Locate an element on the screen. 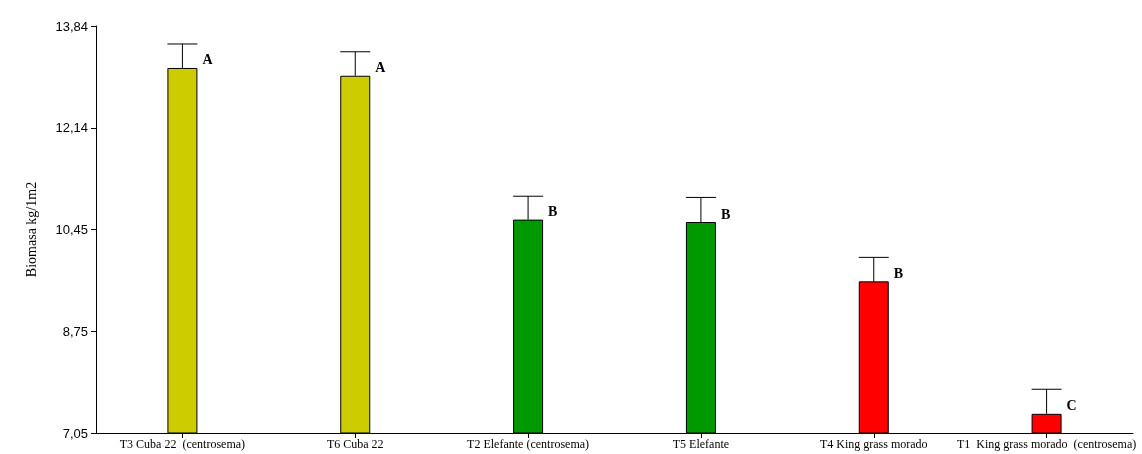 The width and height of the screenshot is (1142, 454). x-tick-label: T6 Cuba 22 is located at coordinates (355, 444).